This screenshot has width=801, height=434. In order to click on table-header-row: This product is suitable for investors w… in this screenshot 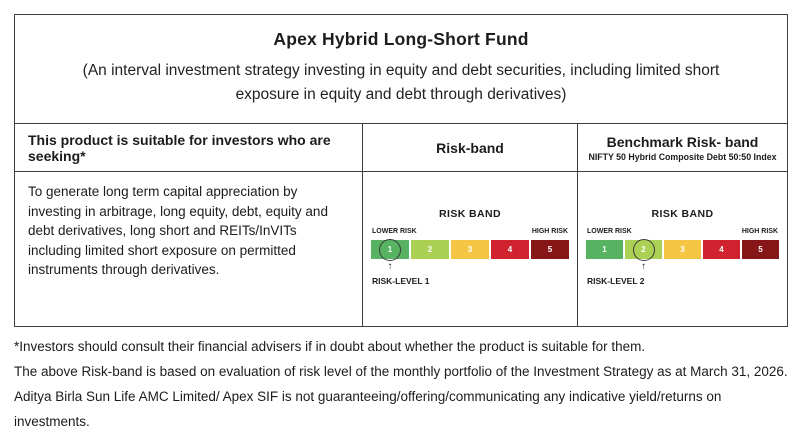, I will do `click(401, 148)`.